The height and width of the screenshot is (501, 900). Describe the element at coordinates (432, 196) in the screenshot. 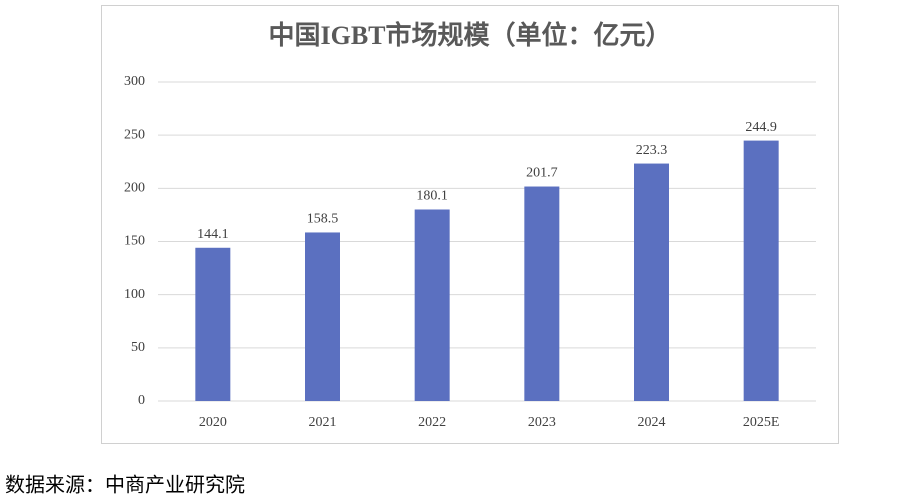

I see `data-label: 180.1` at that location.